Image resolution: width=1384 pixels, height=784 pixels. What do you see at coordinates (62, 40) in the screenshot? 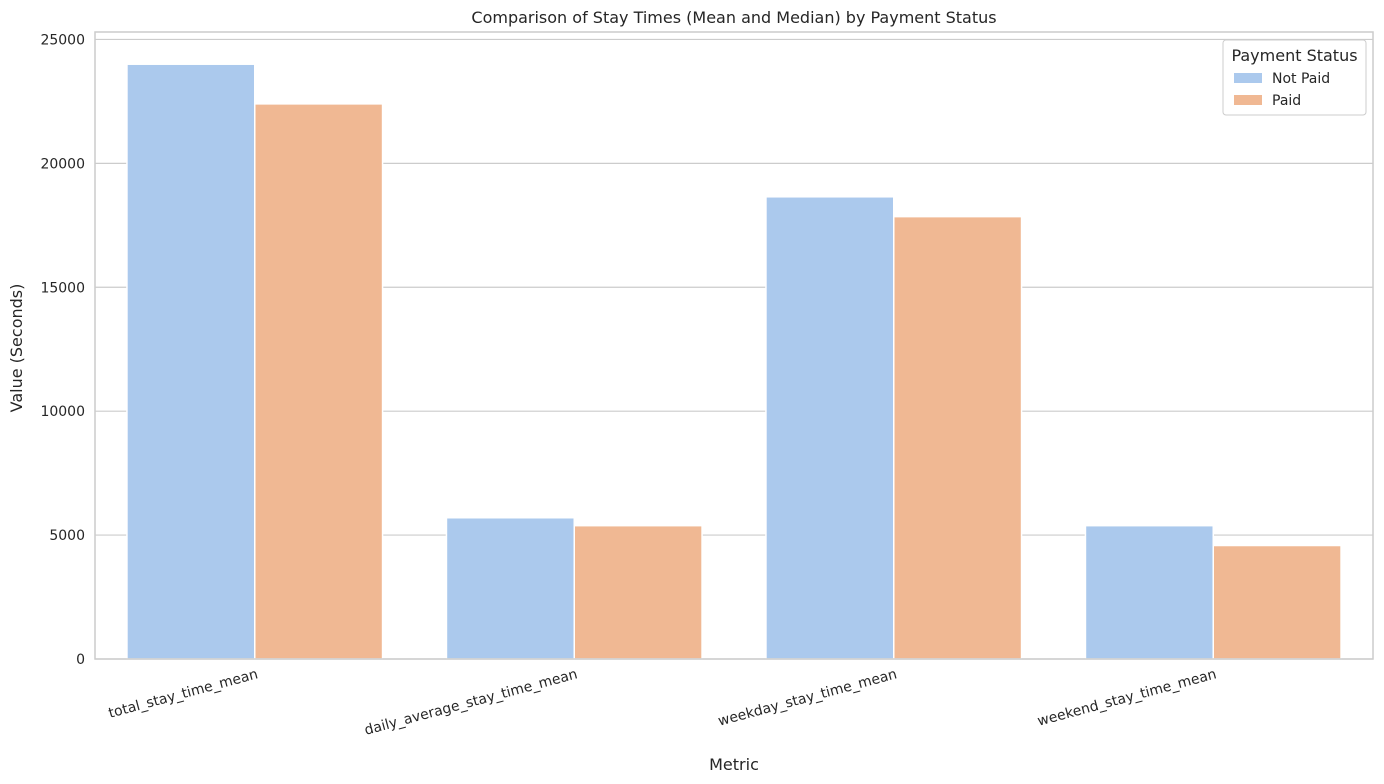
I see `y-tick-label-25000: 25000` at bounding box center [62, 40].